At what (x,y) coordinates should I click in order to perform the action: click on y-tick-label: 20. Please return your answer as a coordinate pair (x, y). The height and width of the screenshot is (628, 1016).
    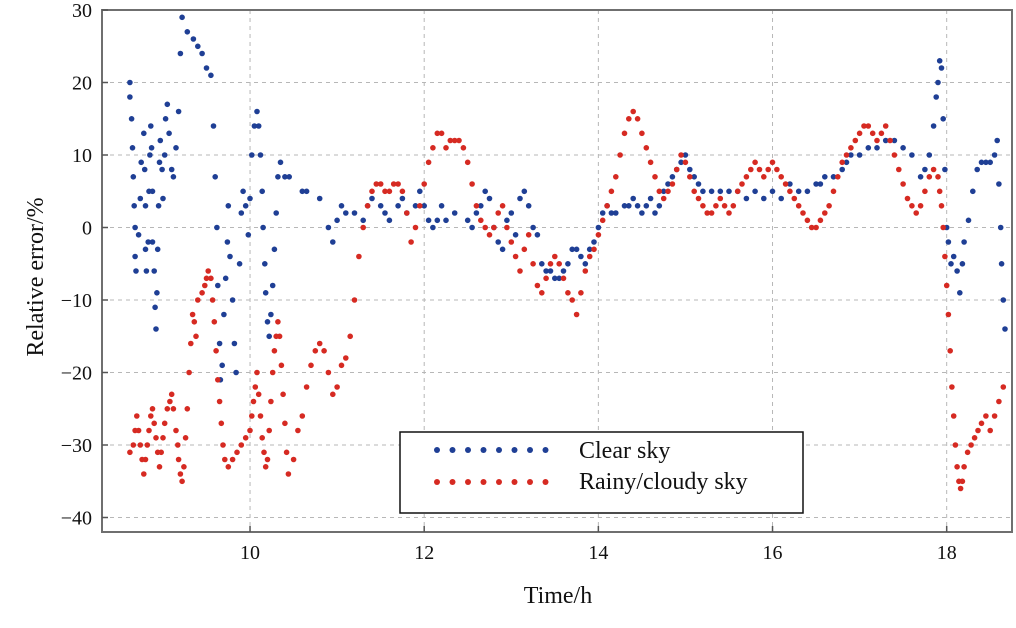
    Looking at the image, I should click on (82, 84).